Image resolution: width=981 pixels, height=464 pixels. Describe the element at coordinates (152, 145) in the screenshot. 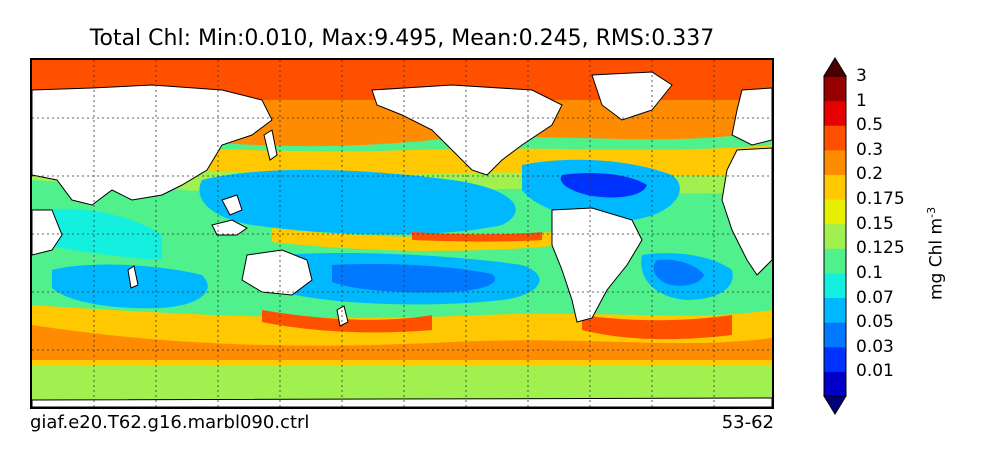

I see `eurasia` at that location.